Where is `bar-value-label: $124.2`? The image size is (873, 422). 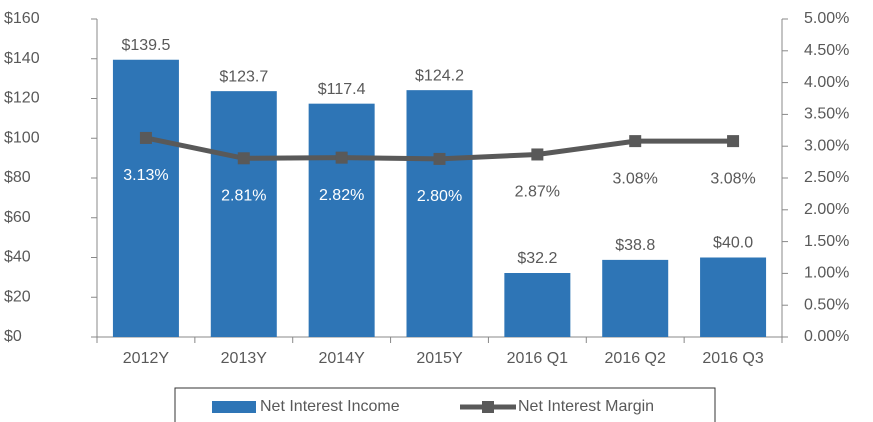 bar-value-label: $124.2 is located at coordinates (439, 75).